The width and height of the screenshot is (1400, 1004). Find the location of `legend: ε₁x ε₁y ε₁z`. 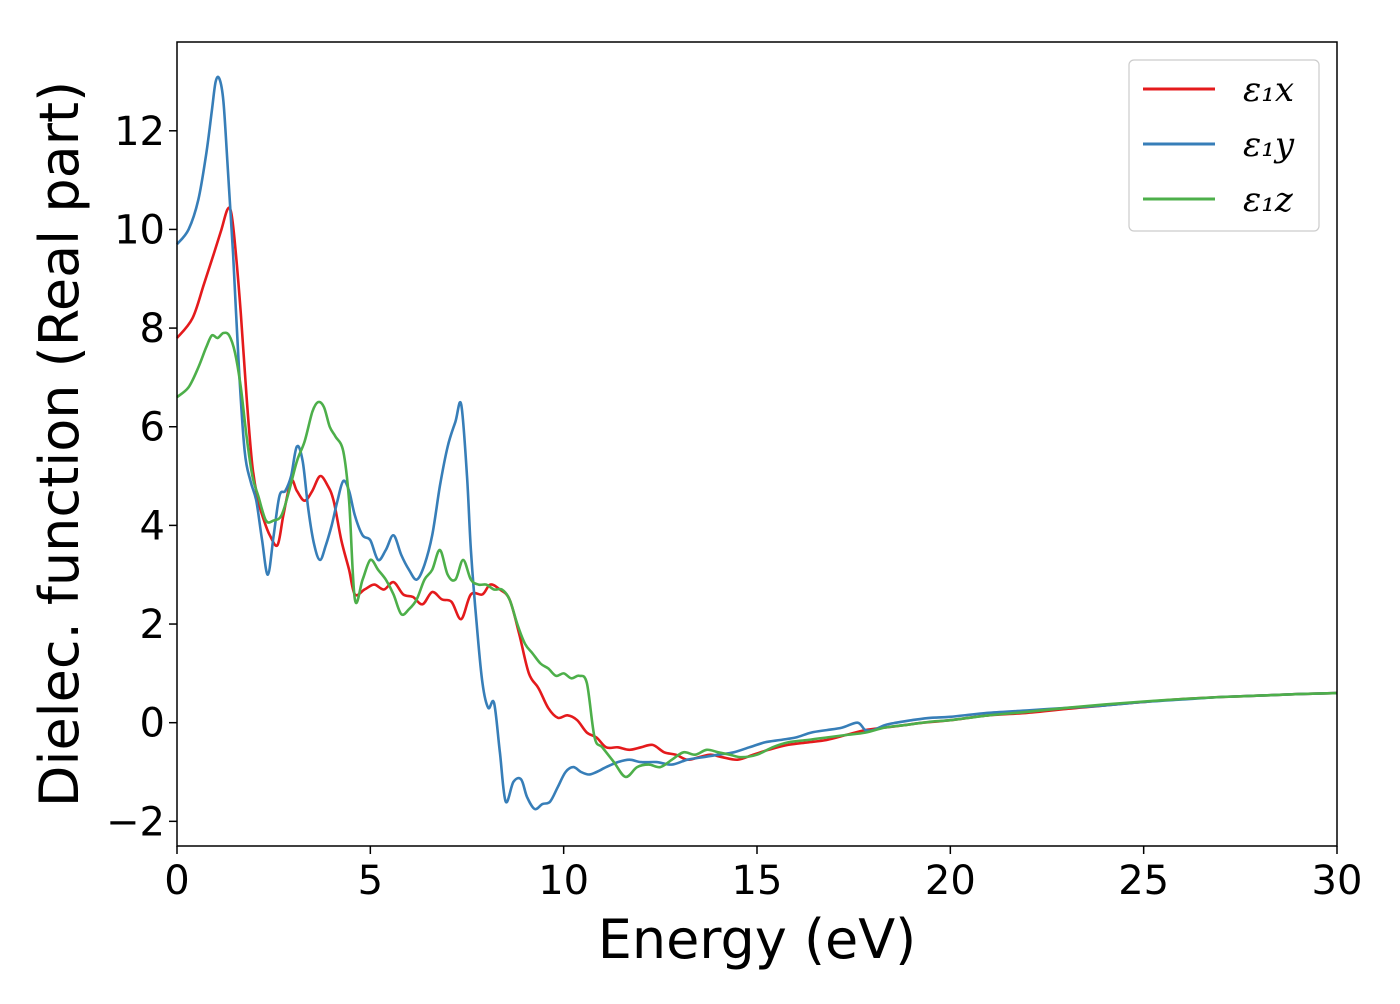

legend: ε₁x ε₁y ε₁z is located at coordinates (1224, 145).